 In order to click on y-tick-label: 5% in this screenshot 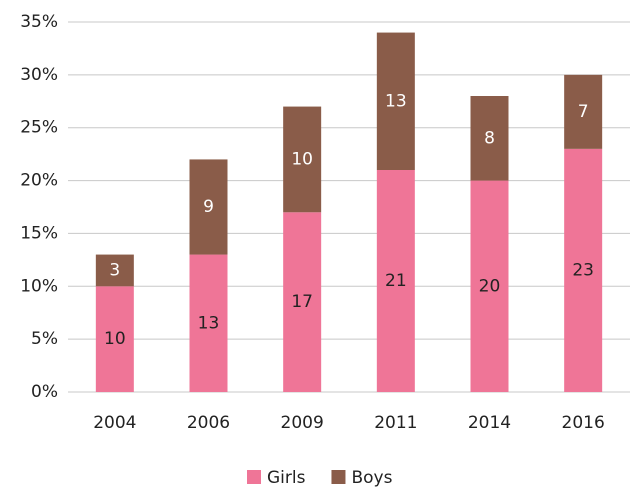, I will do `click(44, 339)`.